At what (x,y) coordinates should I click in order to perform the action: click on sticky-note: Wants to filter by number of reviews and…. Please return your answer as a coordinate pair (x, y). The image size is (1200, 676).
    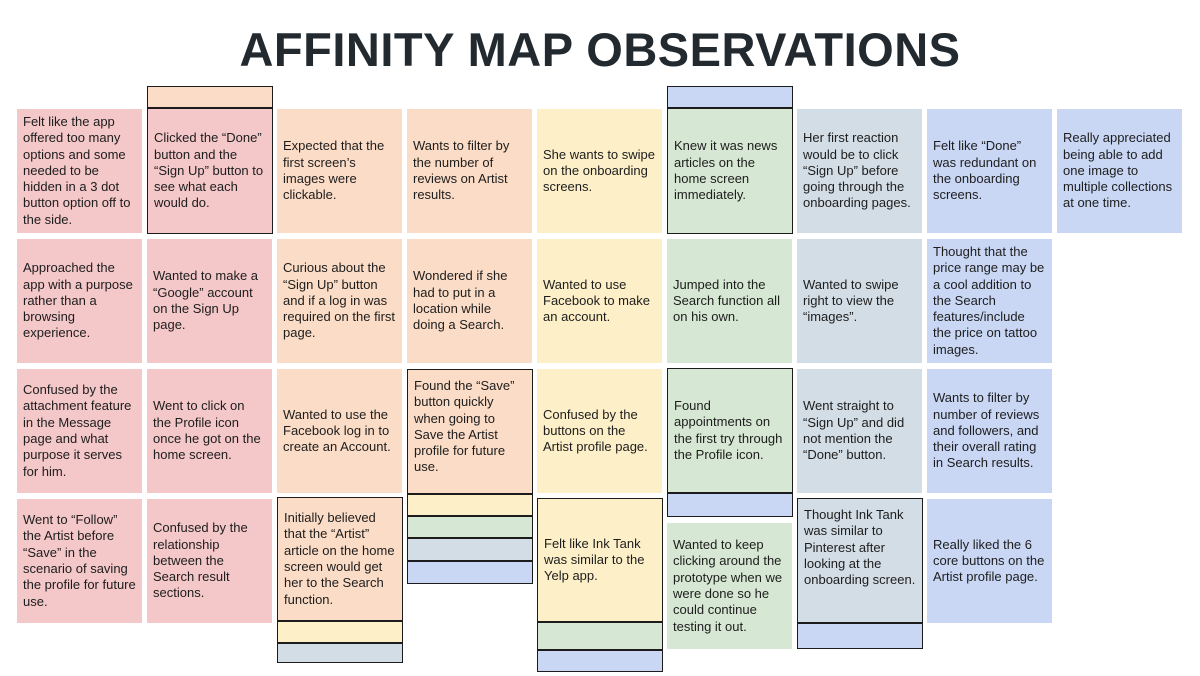
    Looking at the image, I should click on (989, 431).